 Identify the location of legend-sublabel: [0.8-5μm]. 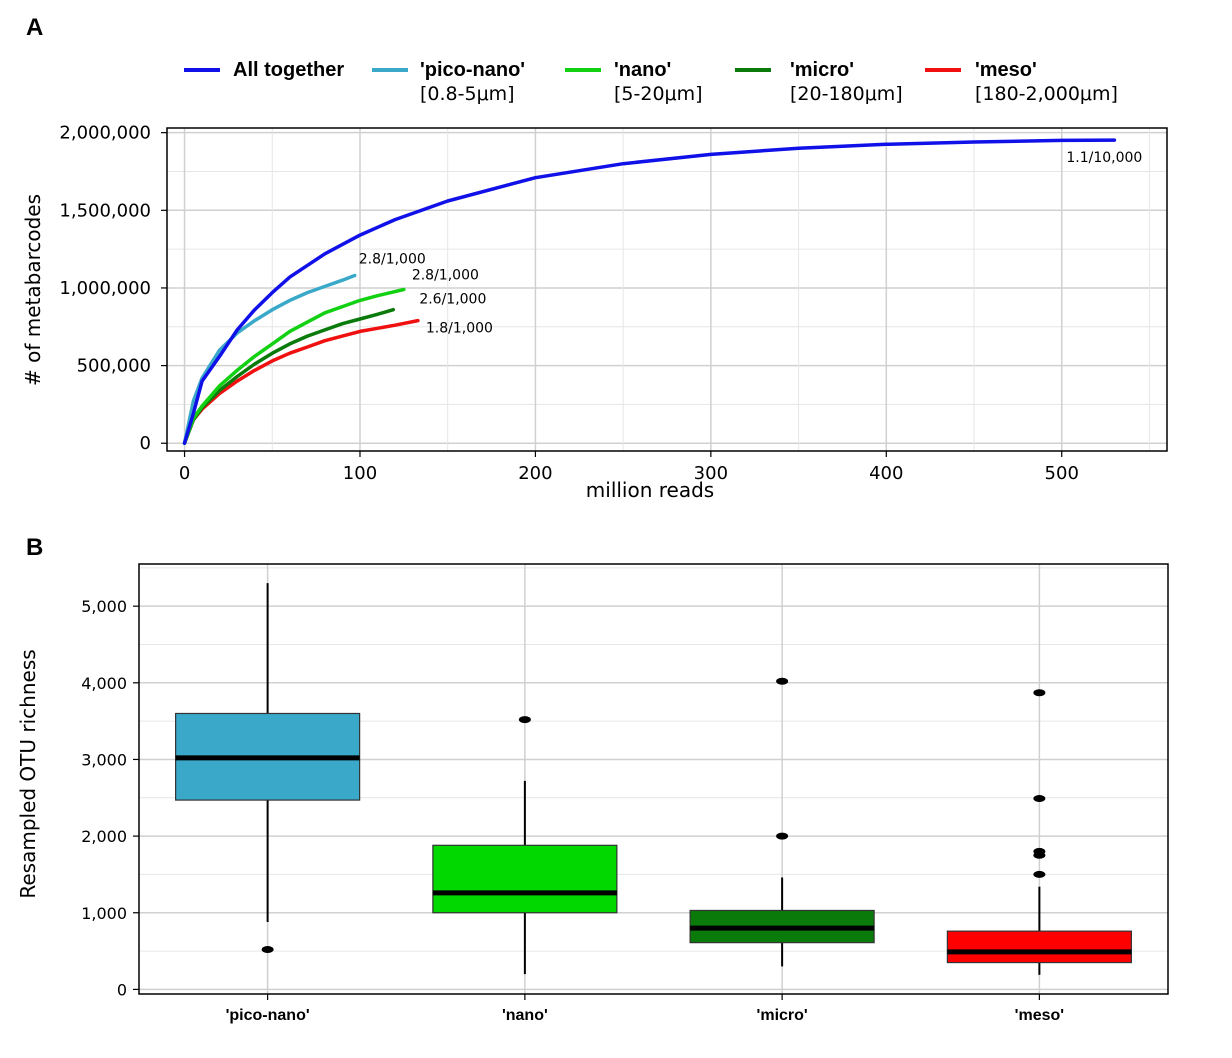
(467, 94).